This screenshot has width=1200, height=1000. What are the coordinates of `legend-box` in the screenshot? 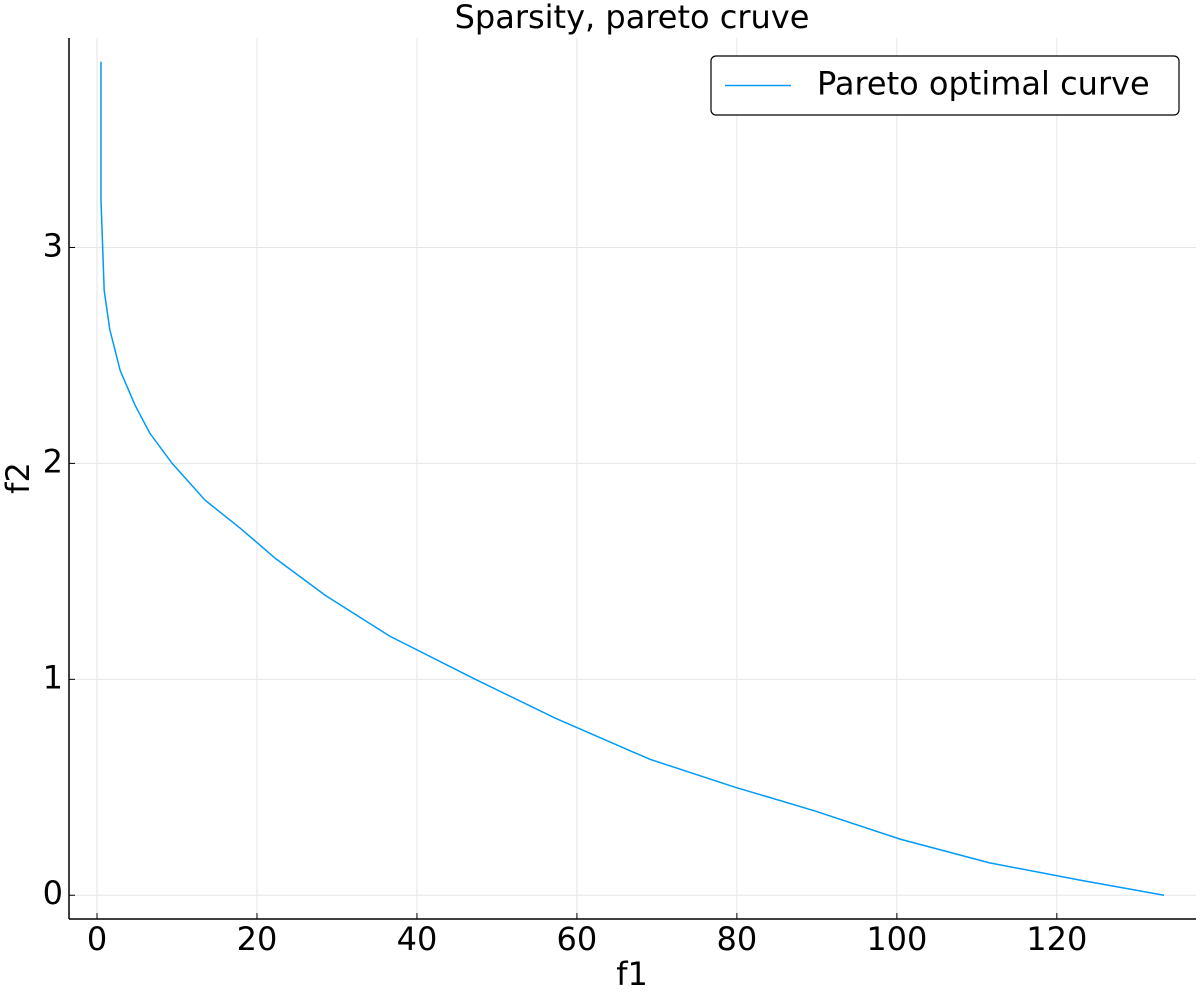 It's located at (945, 85).